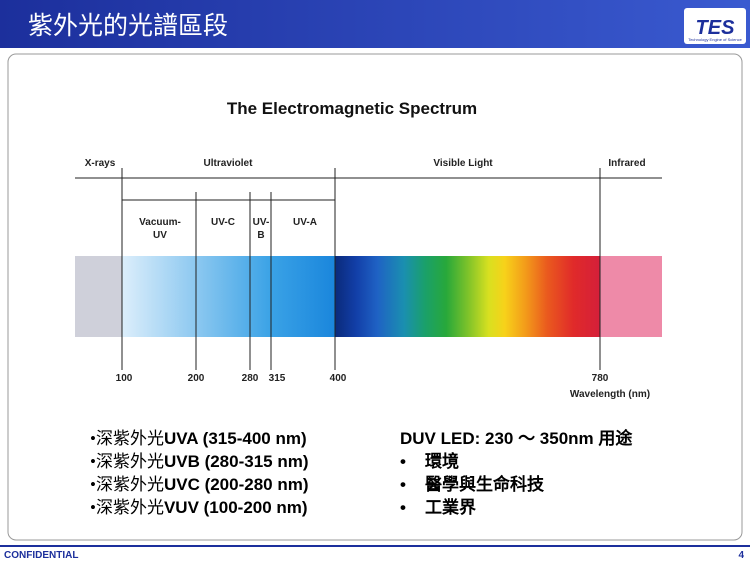 The height and width of the screenshot is (567, 750). Describe the element at coordinates (260, 235) in the screenshot. I see `band-label: B` at that location.